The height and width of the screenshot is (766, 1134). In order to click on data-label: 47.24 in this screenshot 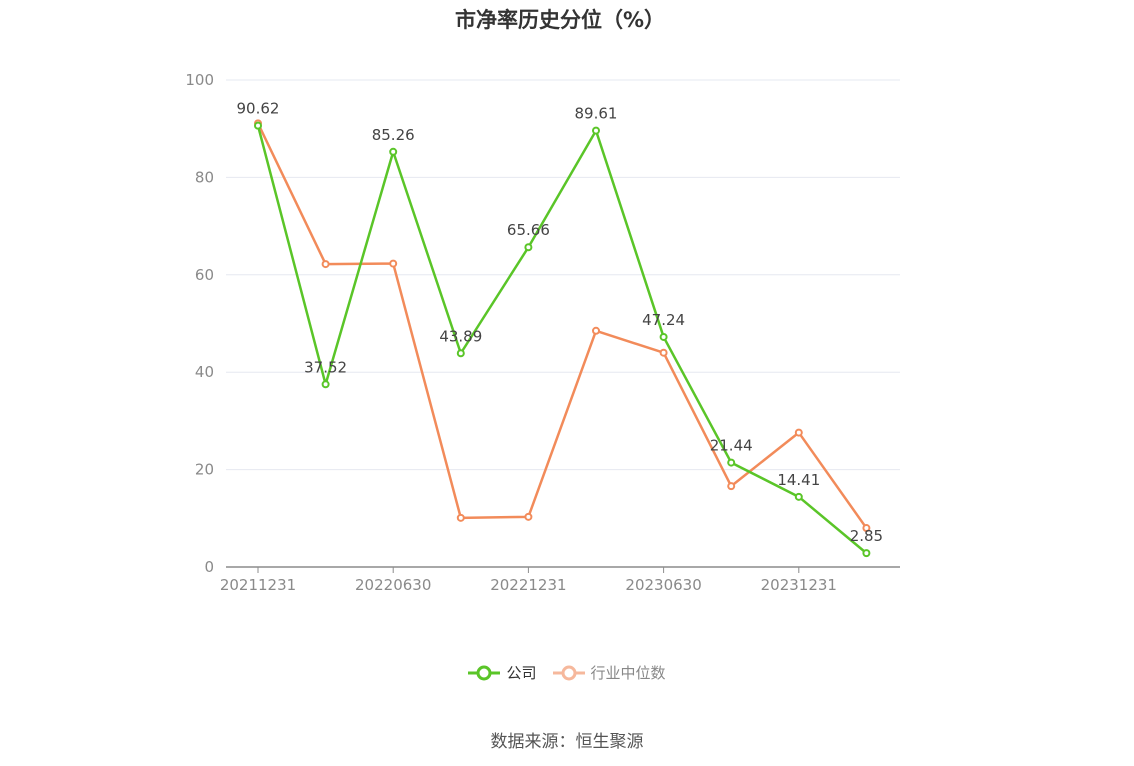, I will do `click(663, 320)`.